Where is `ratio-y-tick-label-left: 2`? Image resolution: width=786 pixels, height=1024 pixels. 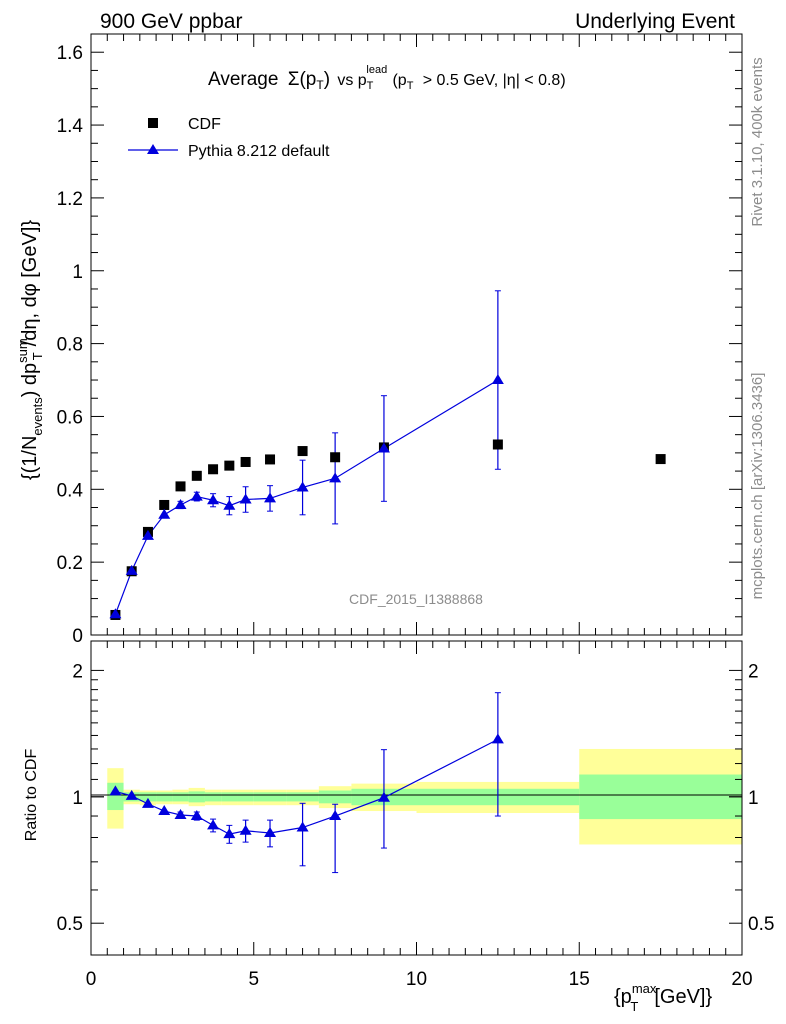
ratio-y-tick-label-left: 2 is located at coordinates (77, 671).